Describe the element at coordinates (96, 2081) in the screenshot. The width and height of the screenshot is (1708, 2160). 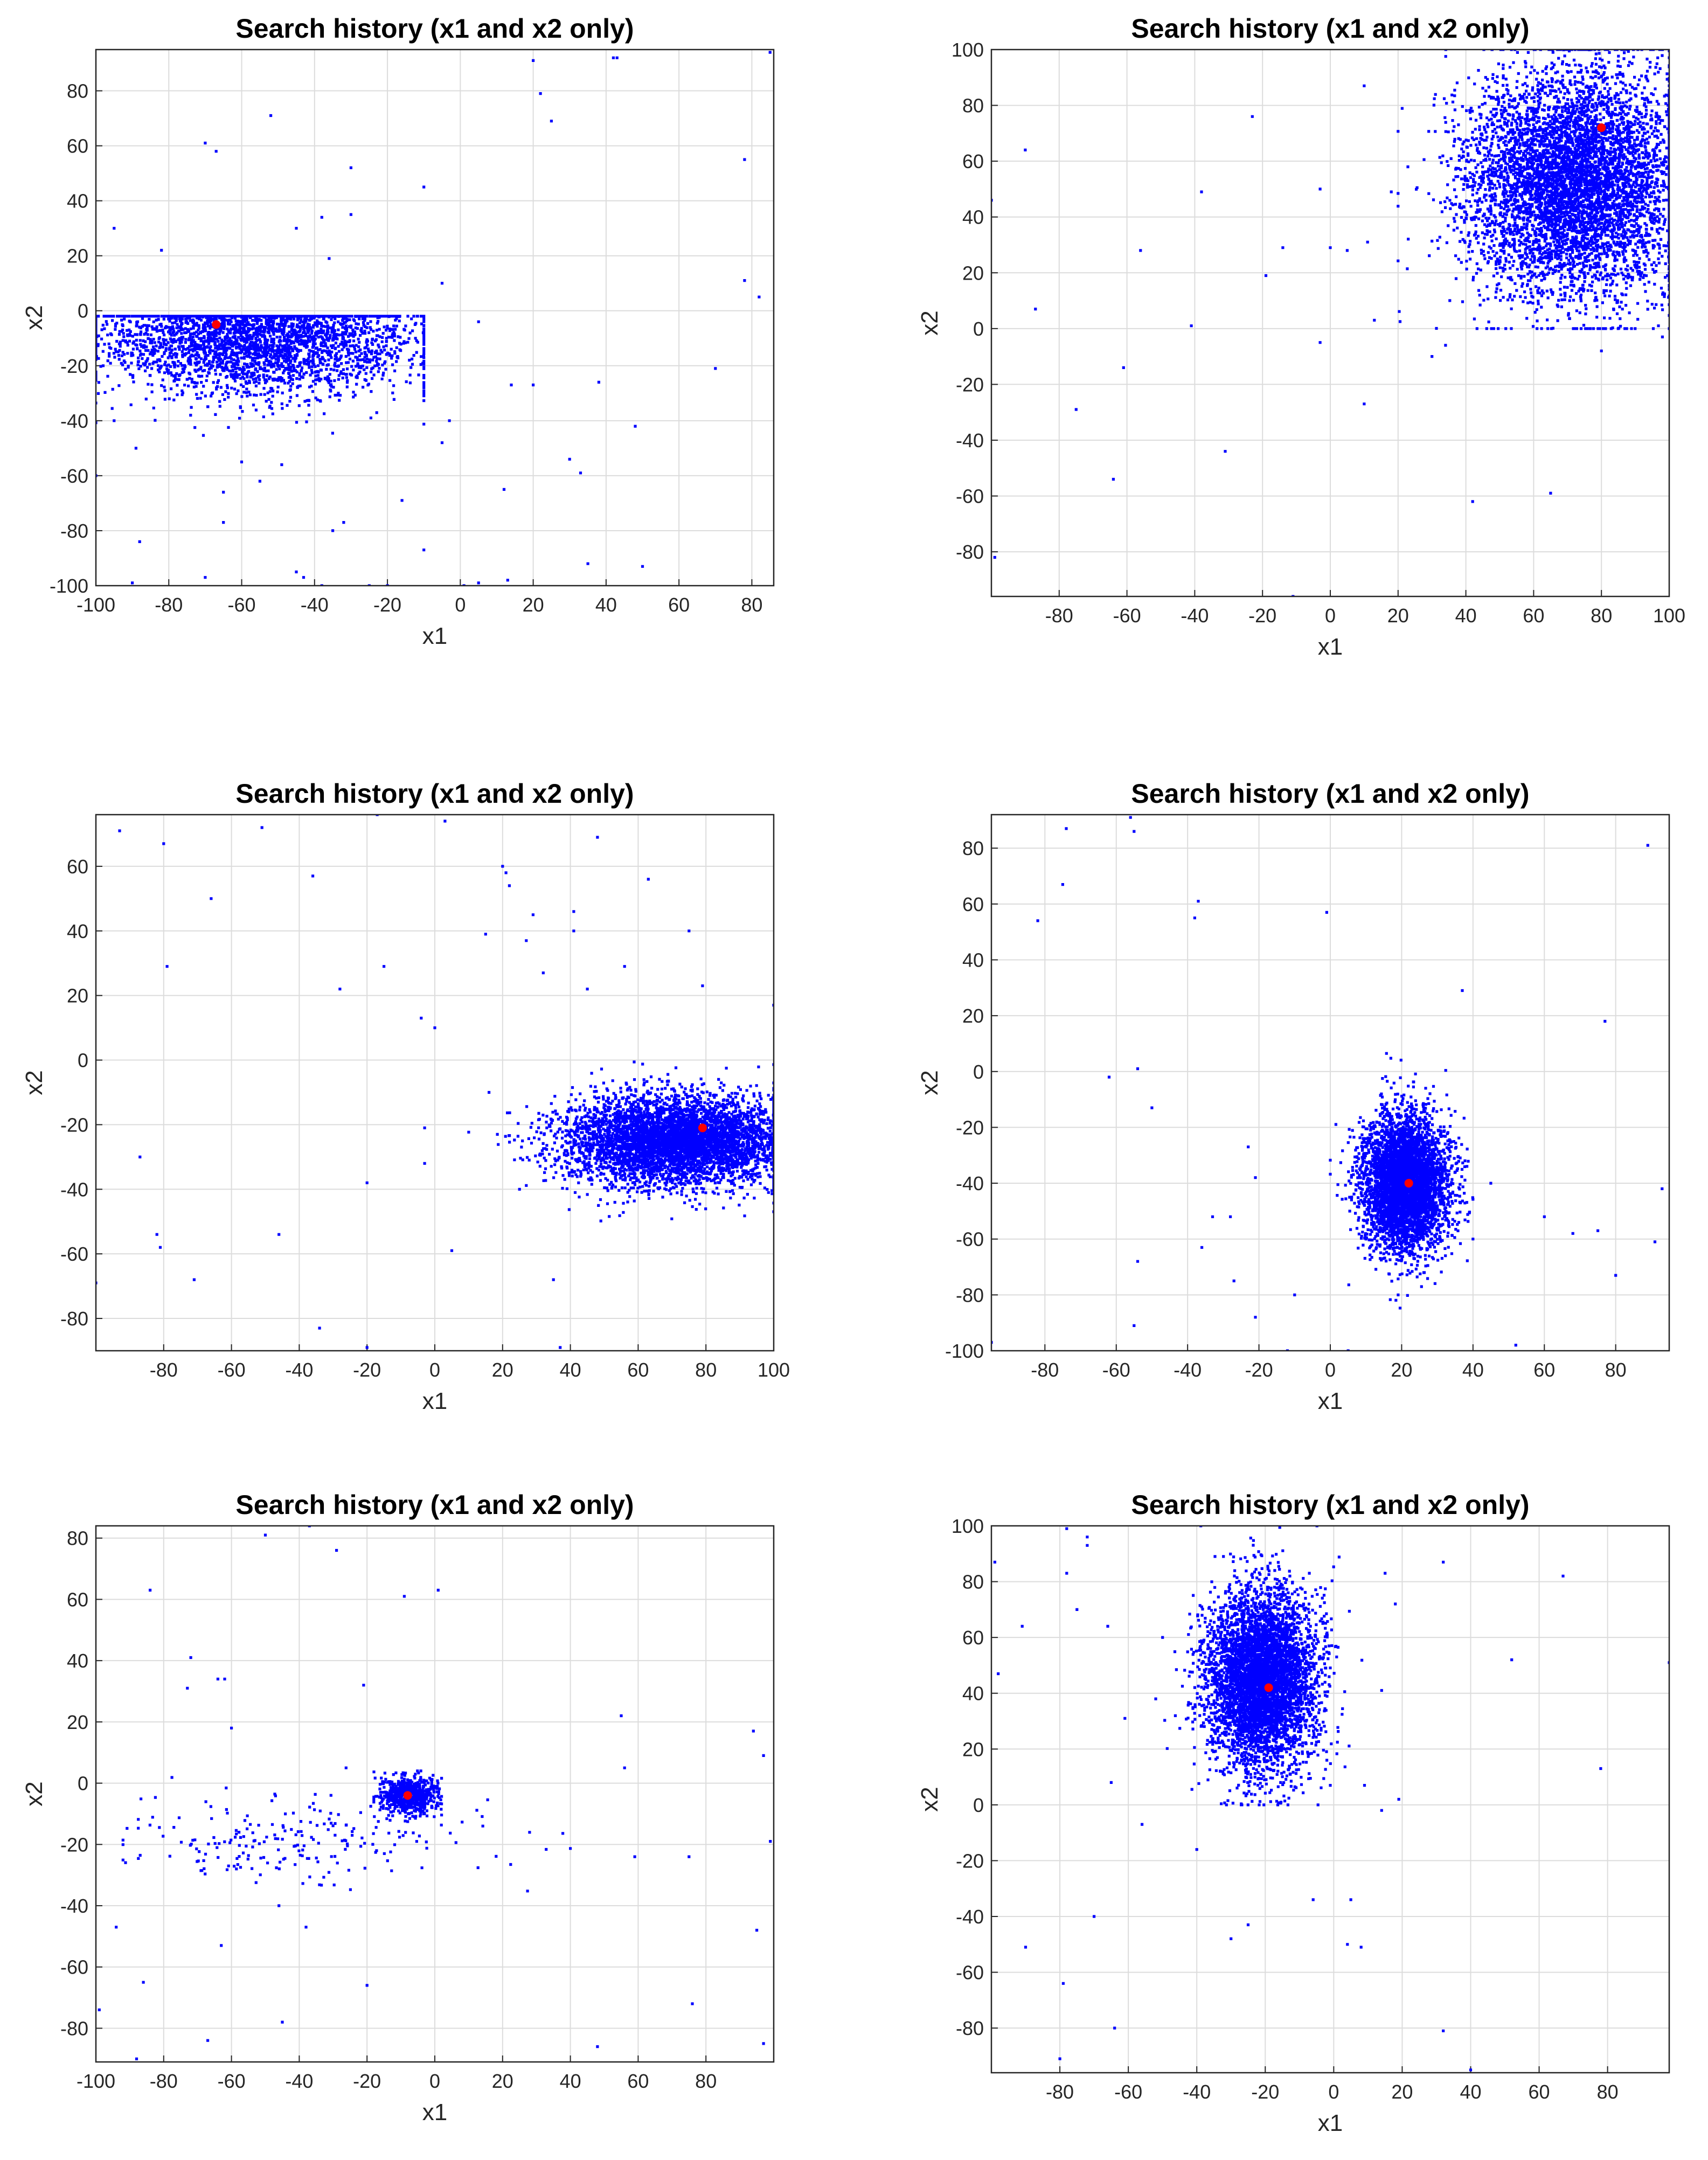
I see `x-tick-label: -100` at that location.